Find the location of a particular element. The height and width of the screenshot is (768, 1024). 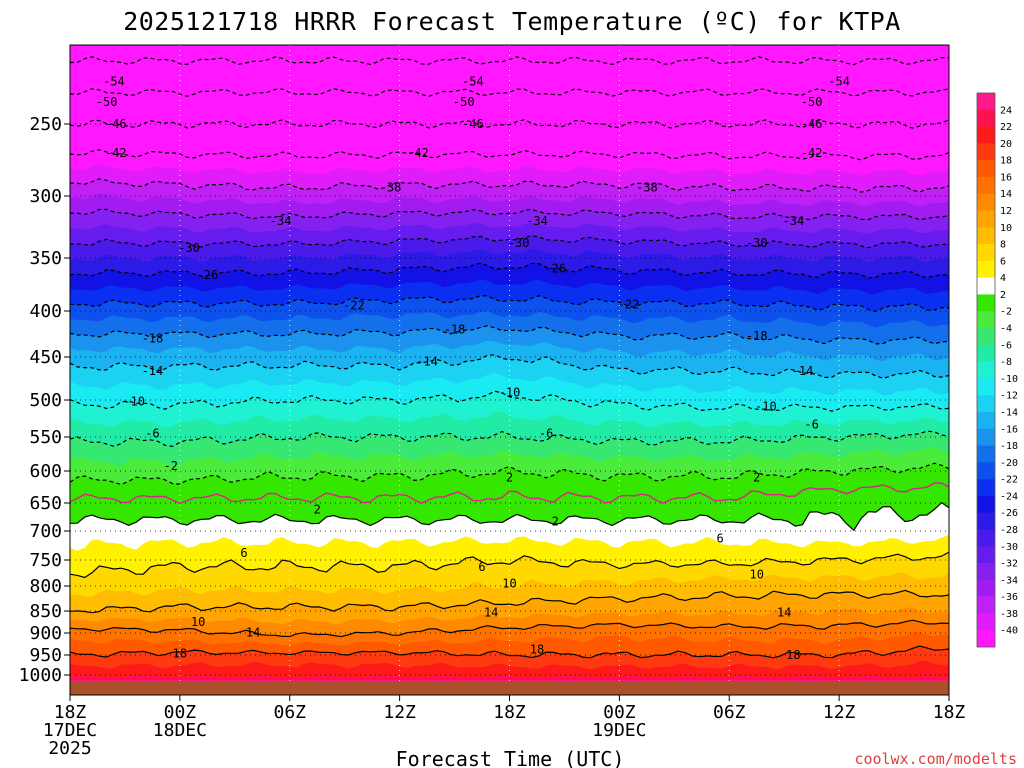

pressure-tick-label: 950 is located at coordinates (45, 655).